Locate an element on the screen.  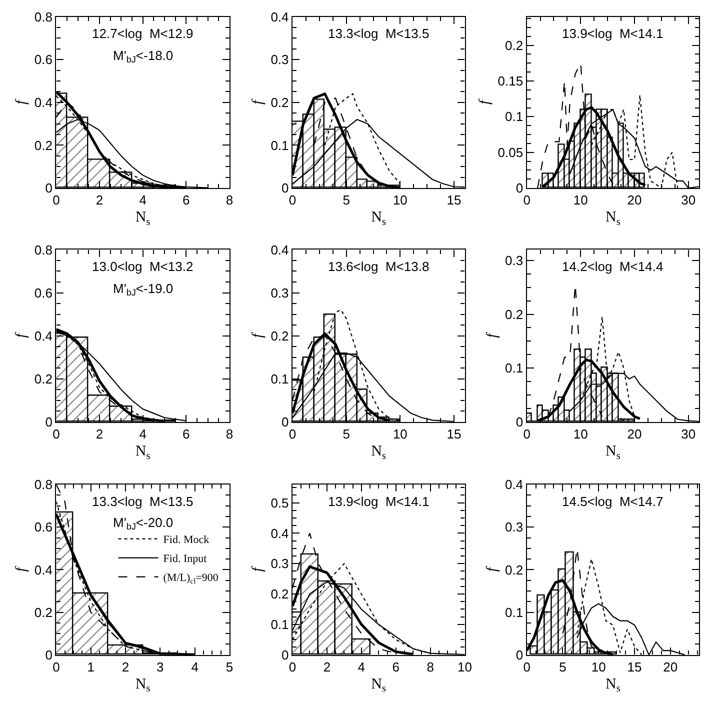
legend-label: Fid. Mock is located at coordinates (186, 540).